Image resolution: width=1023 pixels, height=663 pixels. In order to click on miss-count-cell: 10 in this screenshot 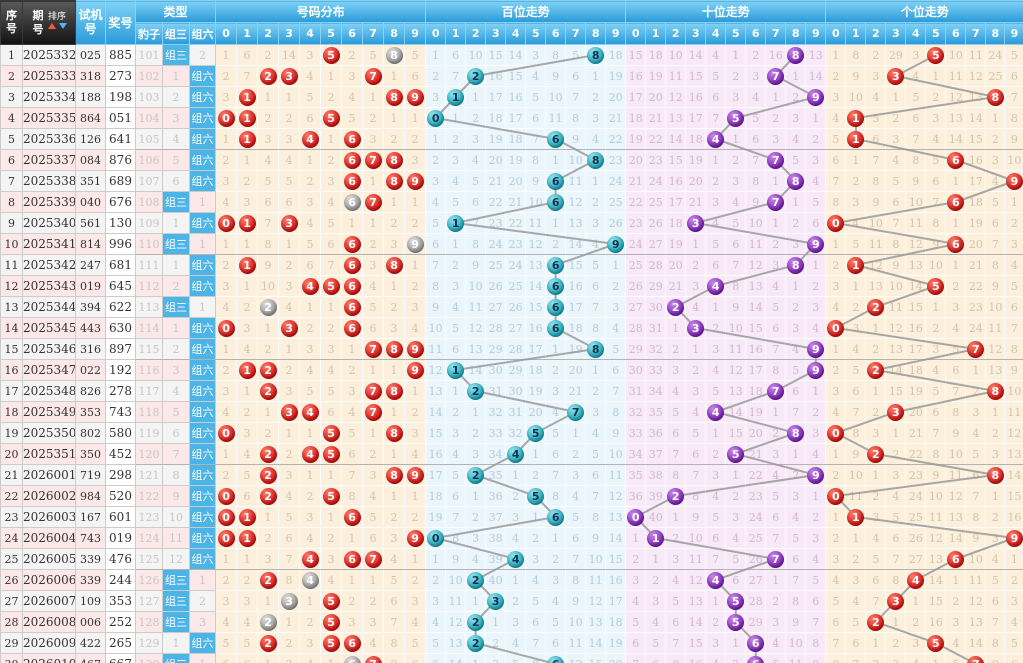, I will do `click(676, 55)`.